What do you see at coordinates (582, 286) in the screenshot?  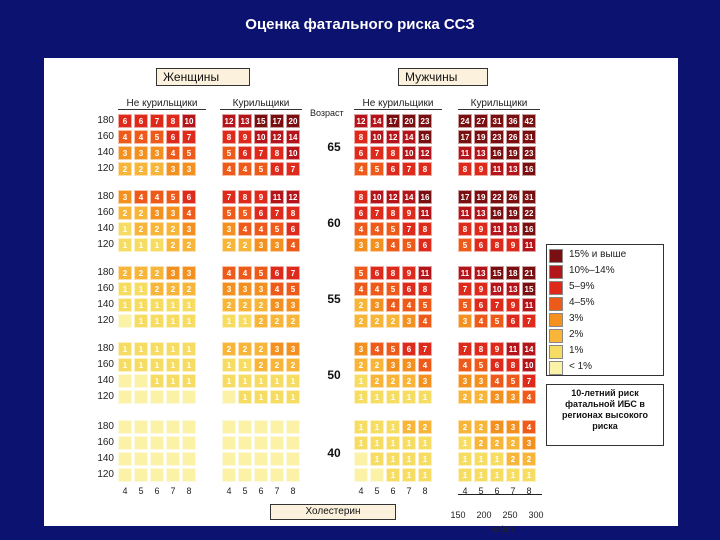 I see `legend-label: 5–9%` at bounding box center [582, 286].